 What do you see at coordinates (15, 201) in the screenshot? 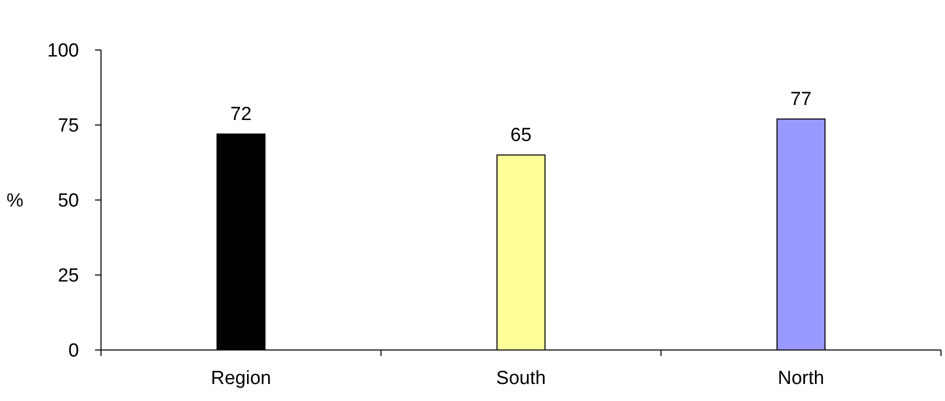
I see `y-axis-title: %` at bounding box center [15, 201].